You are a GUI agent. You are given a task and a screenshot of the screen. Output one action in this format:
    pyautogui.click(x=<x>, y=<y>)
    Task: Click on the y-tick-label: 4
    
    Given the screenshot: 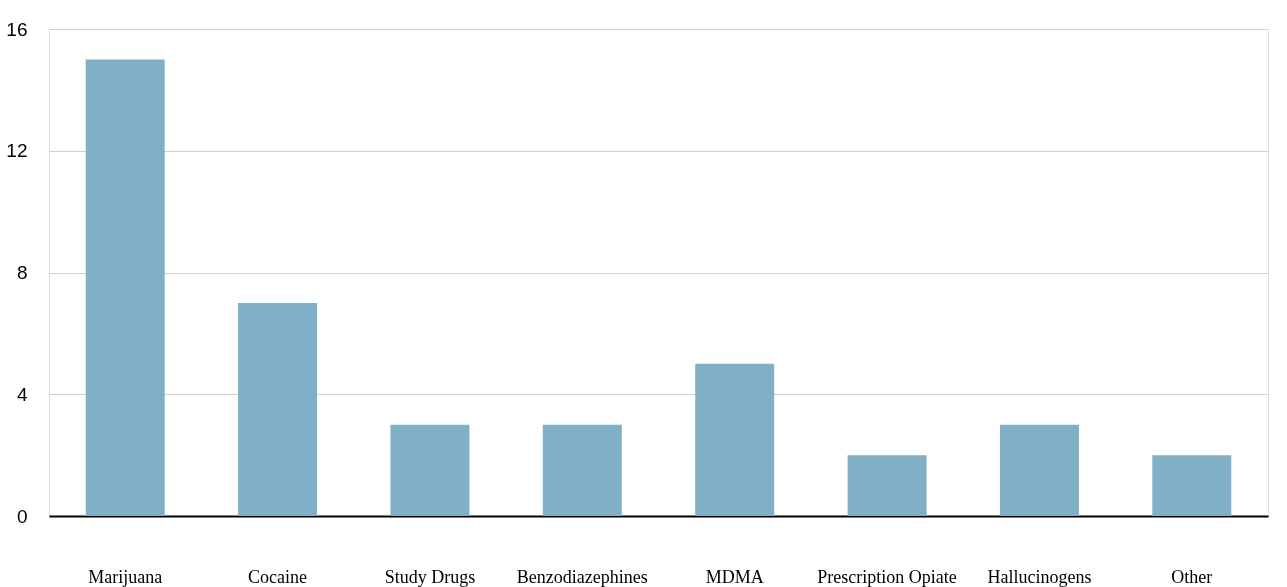 What is the action you would take?
    pyautogui.click(x=22, y=394)
    